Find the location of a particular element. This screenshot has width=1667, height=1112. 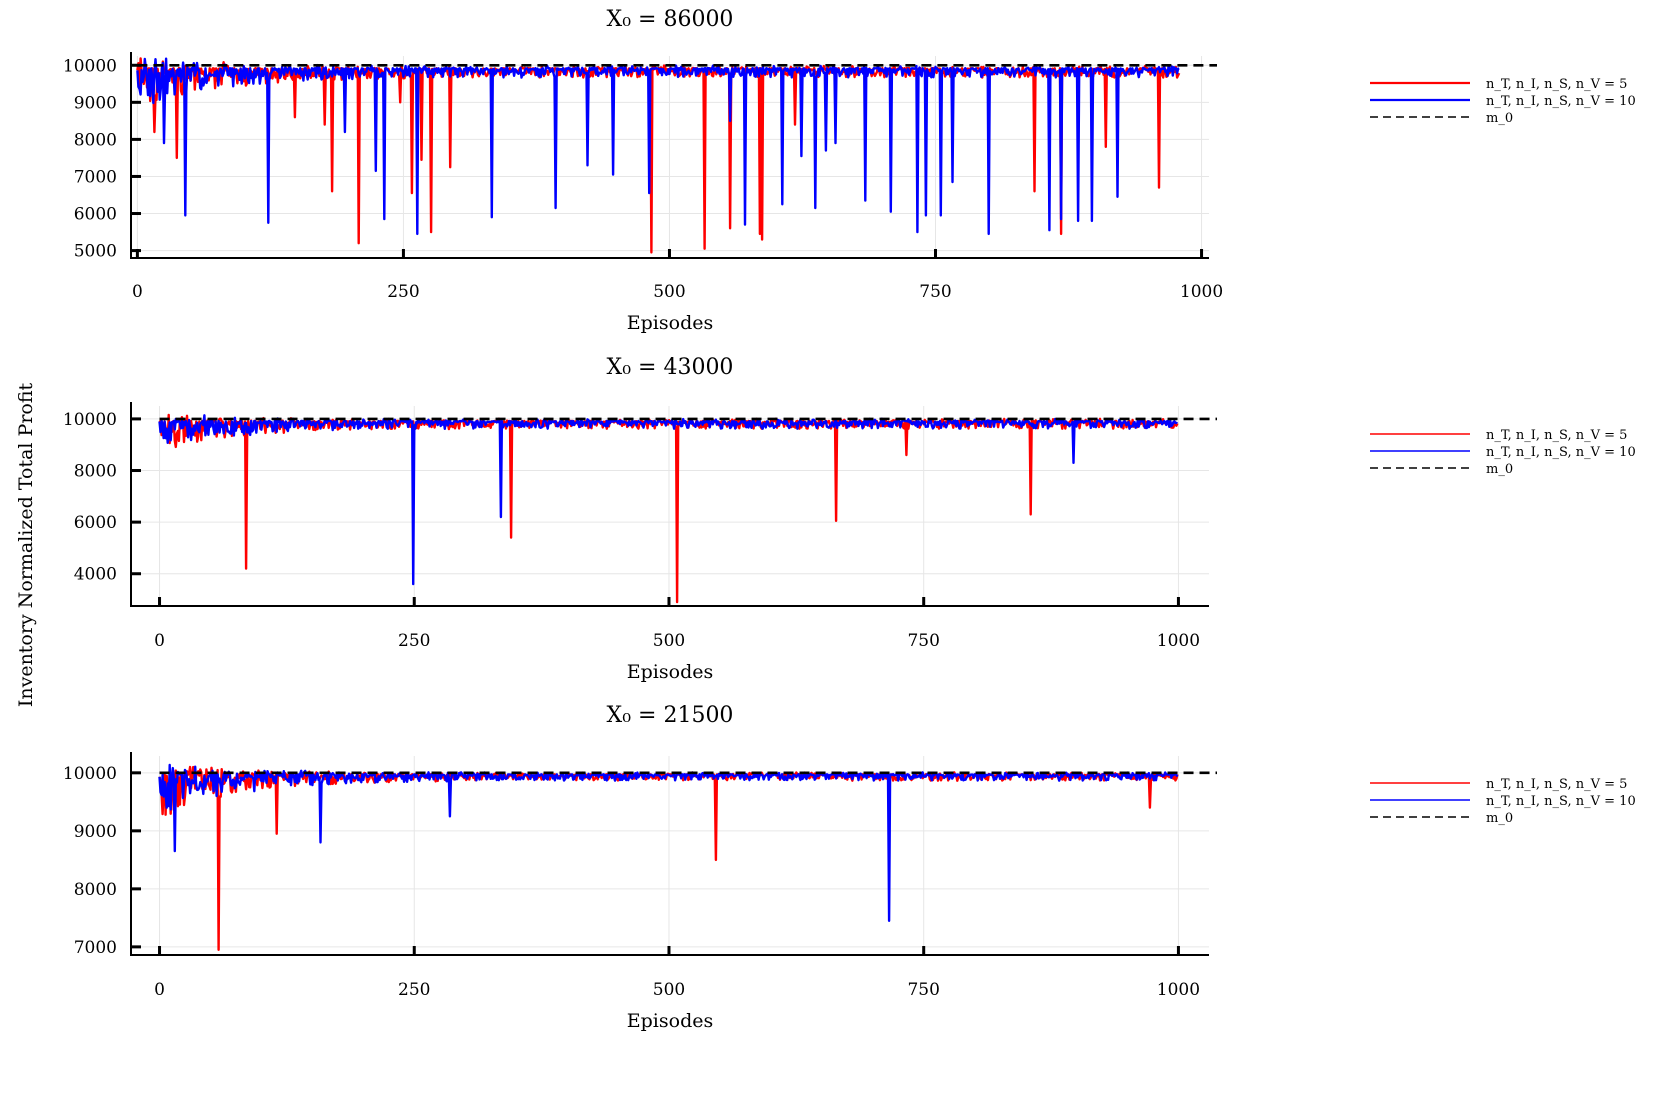

y-tick-label: 4000 is located at coordinates (95, 575).